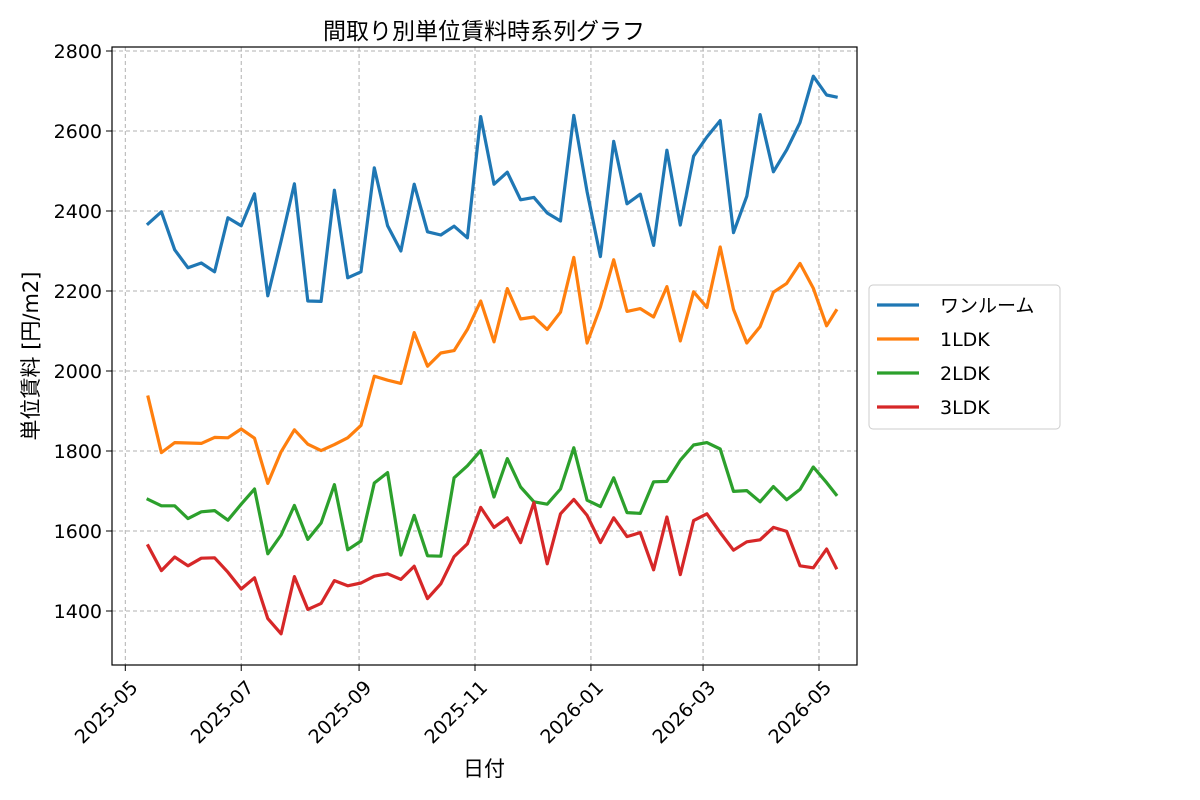 This screenshot has width=1200, height=800. Describe the element at coordinates (78, 212) in the screenshot. I see `y-tick-label: 2400` at that location.